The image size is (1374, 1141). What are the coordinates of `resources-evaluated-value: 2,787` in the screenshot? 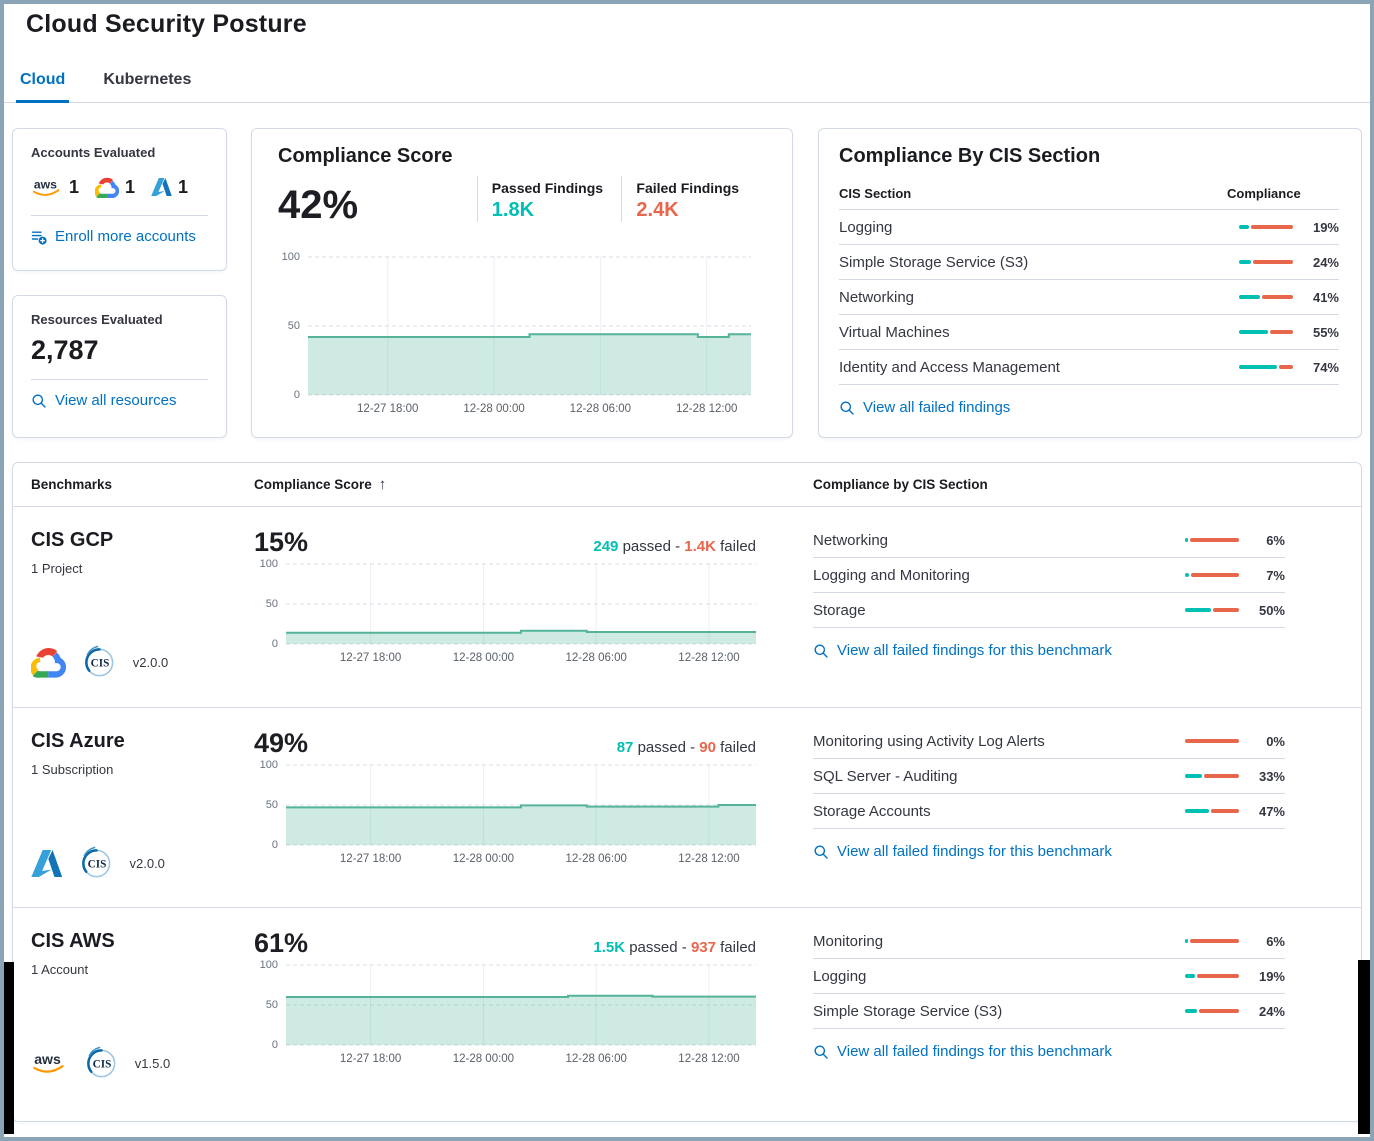 It's located at (65, 350).